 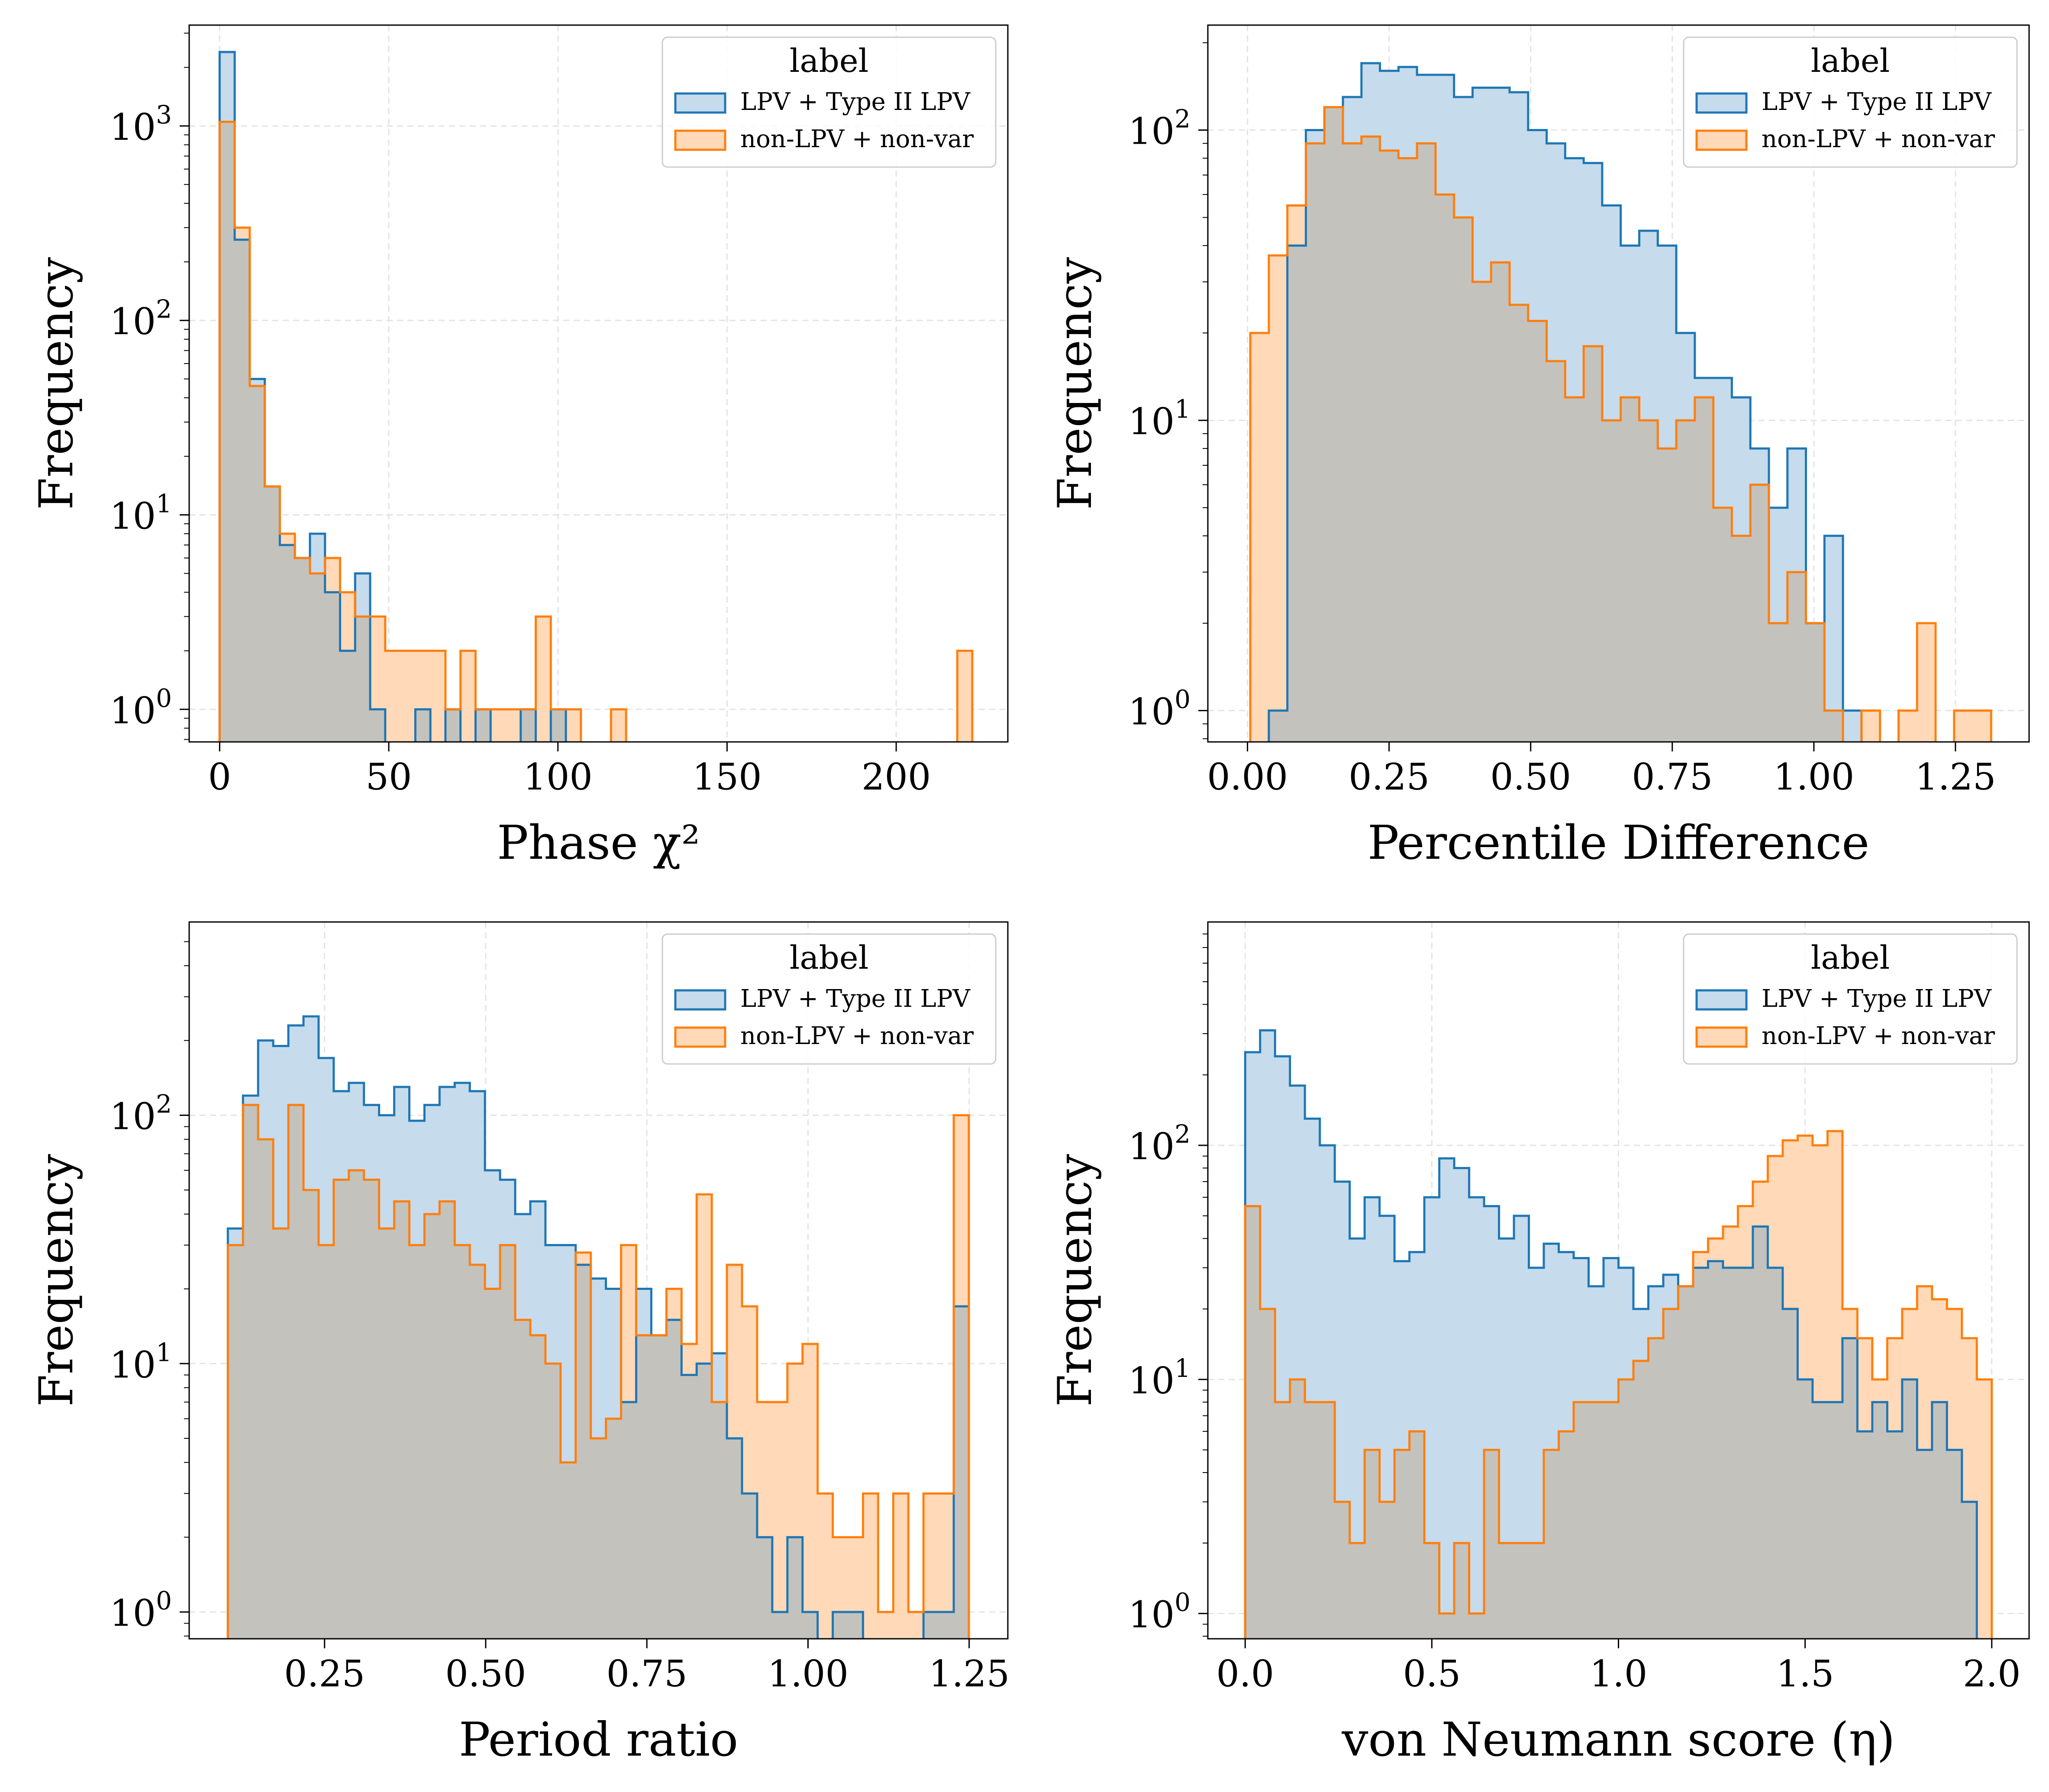 I want to click on x-tick-label: 1.5, so click(x=1805, y=1674).